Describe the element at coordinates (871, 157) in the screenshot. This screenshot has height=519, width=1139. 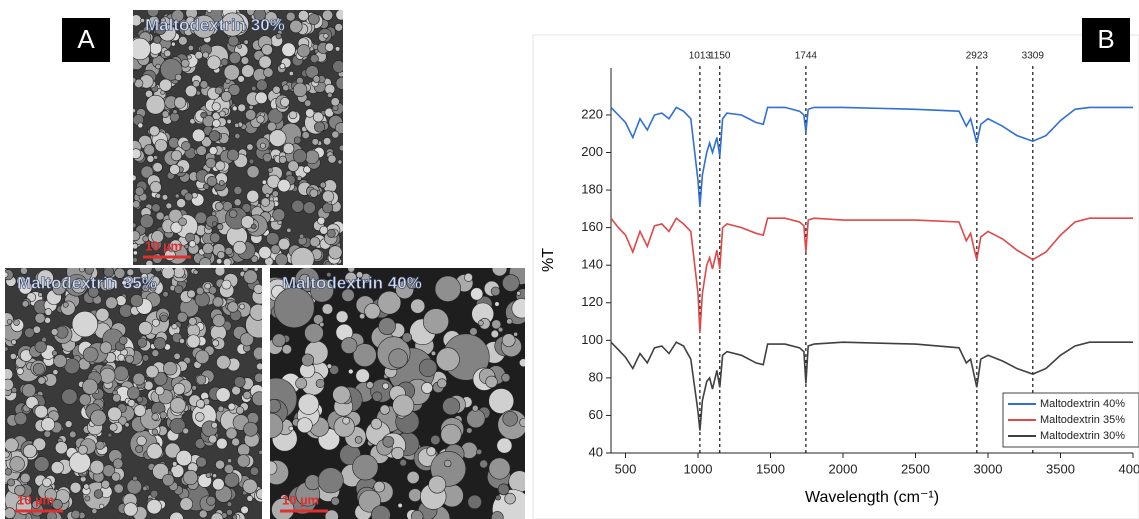
I see `series-line` at that location.